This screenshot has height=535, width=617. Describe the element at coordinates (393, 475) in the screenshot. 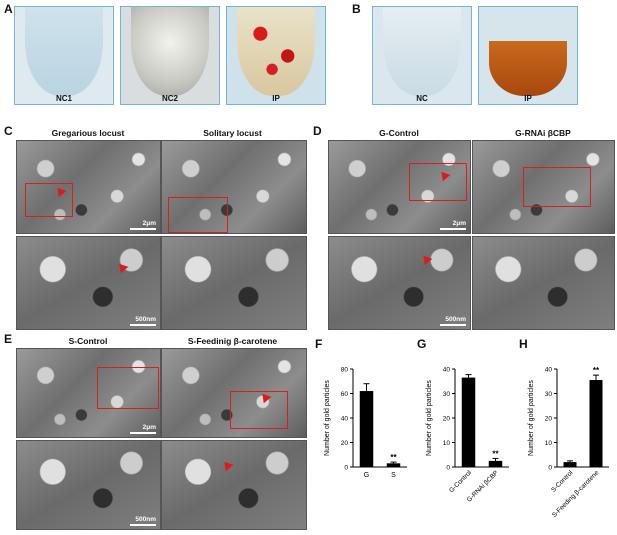

I see `x-tick-label: S` at that location.